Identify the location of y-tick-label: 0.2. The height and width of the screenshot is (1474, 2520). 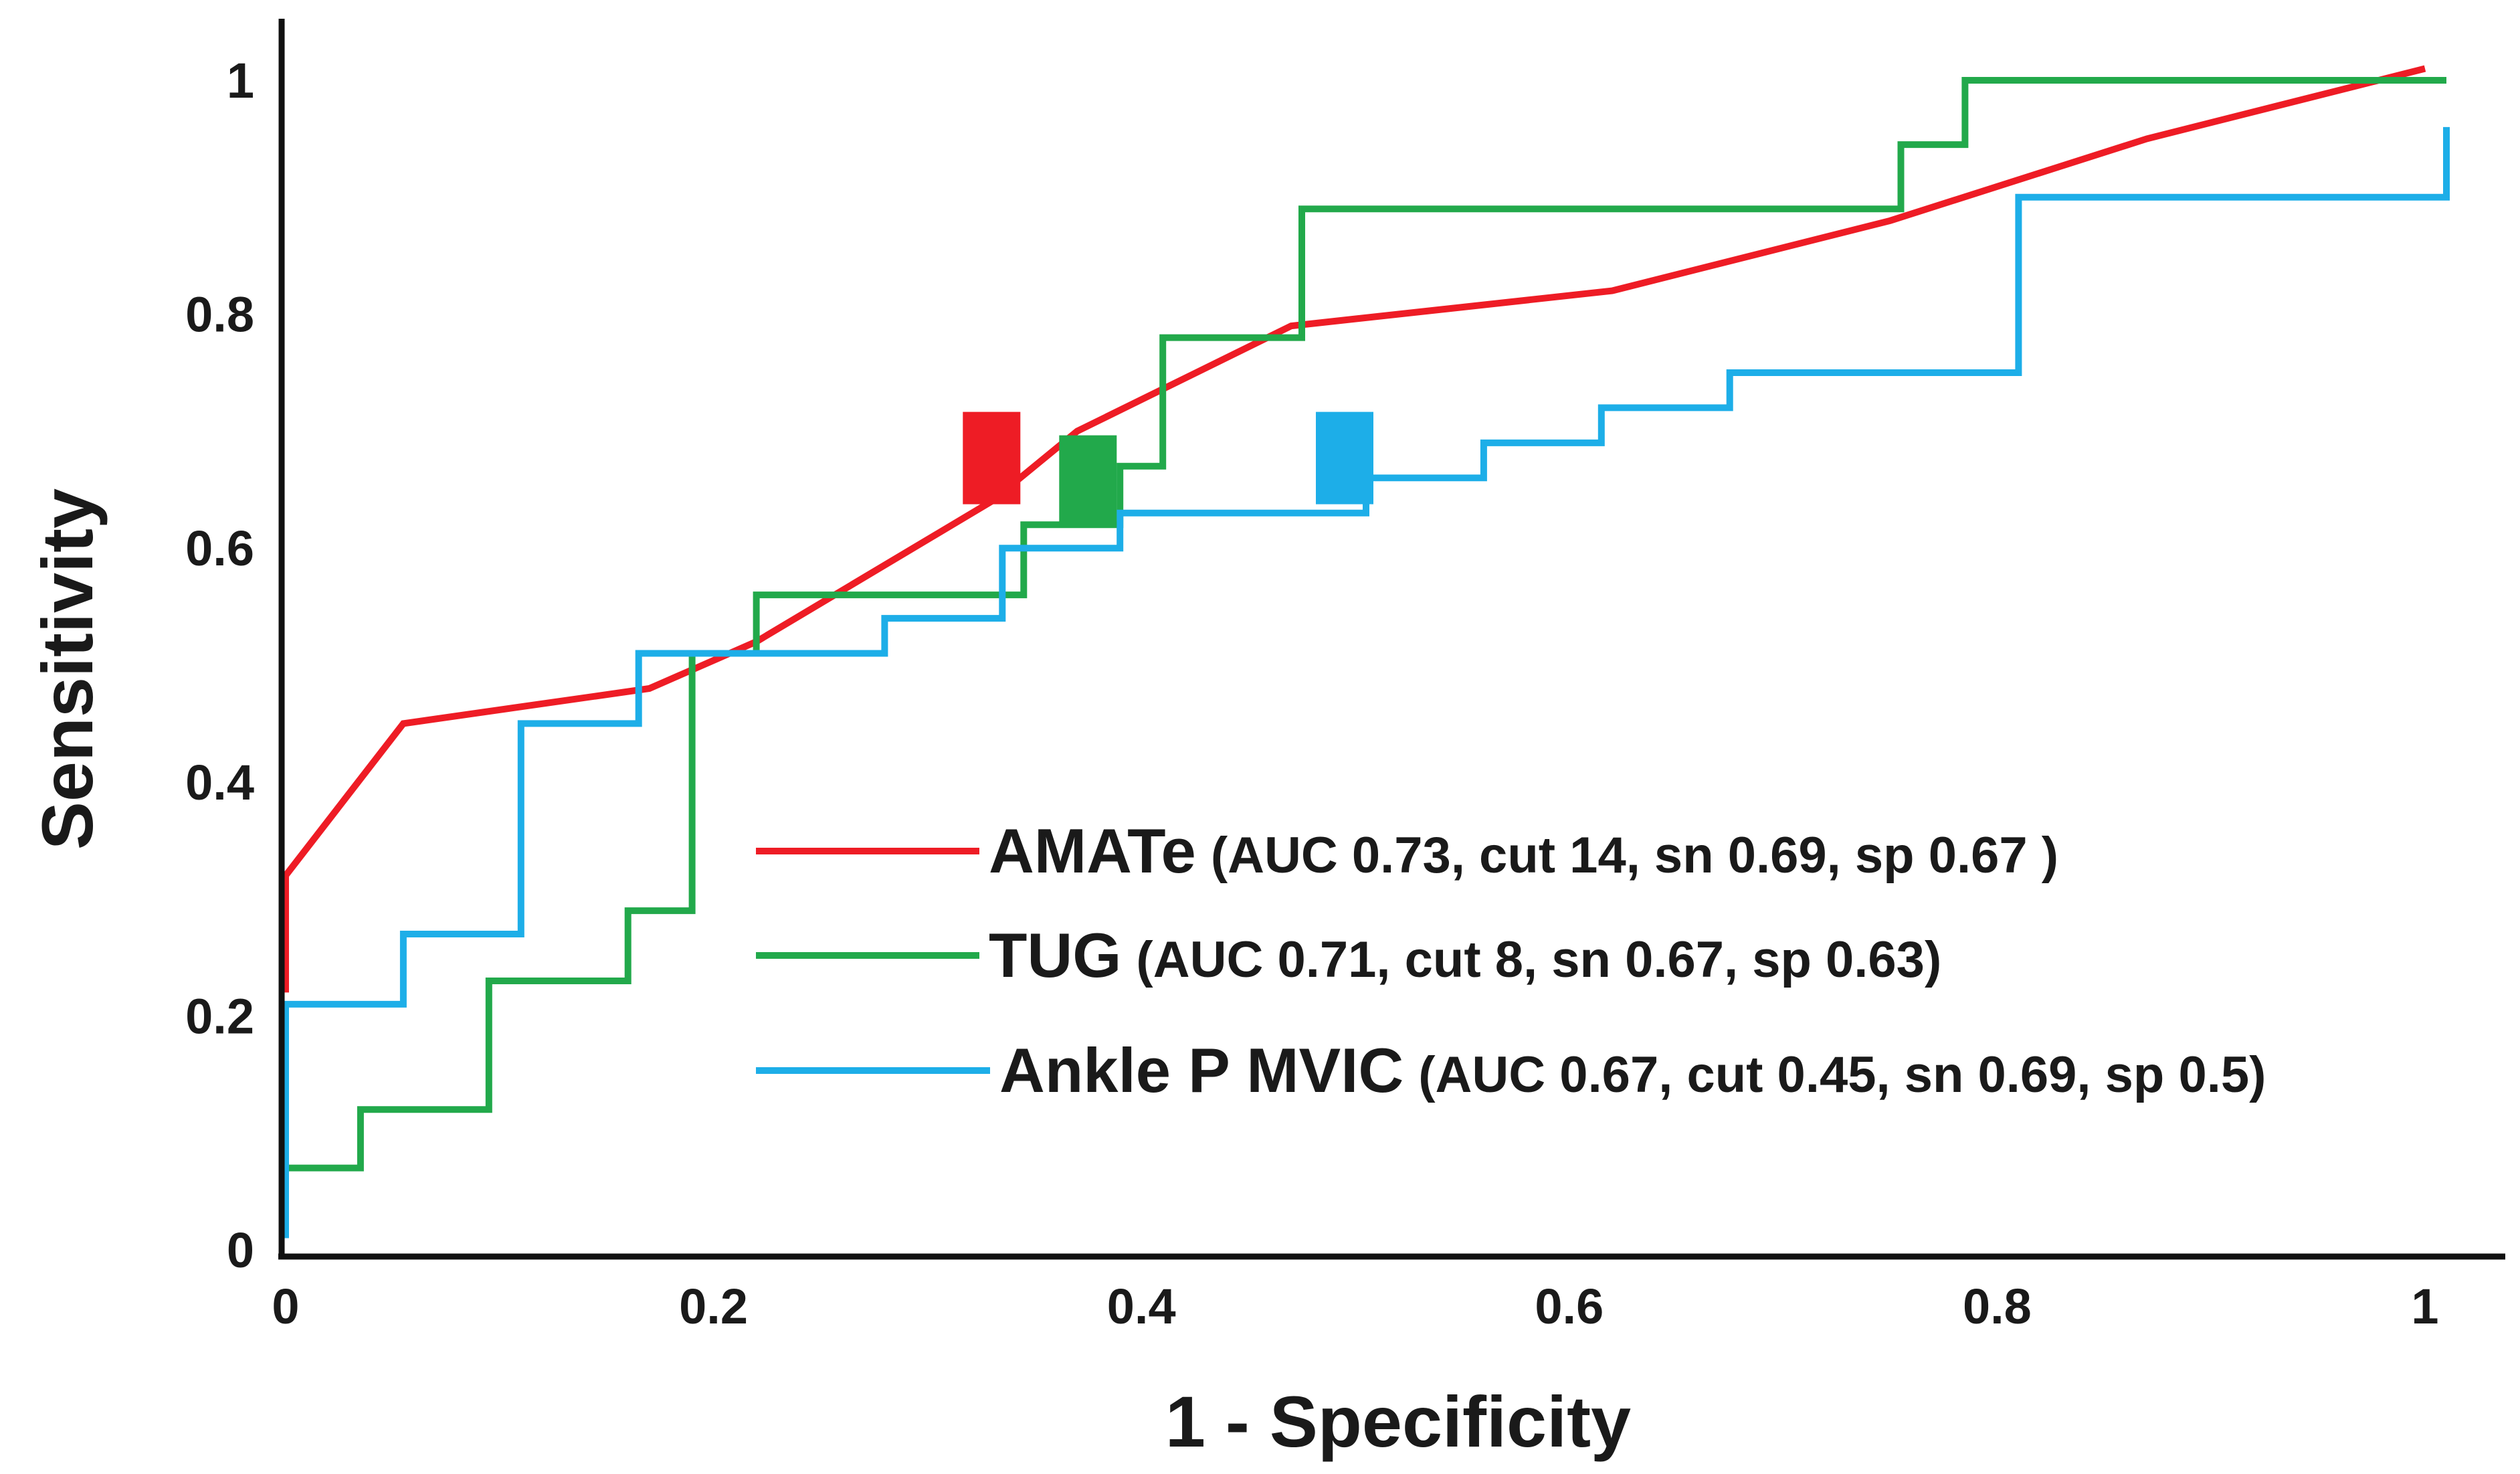
(219, 1016).